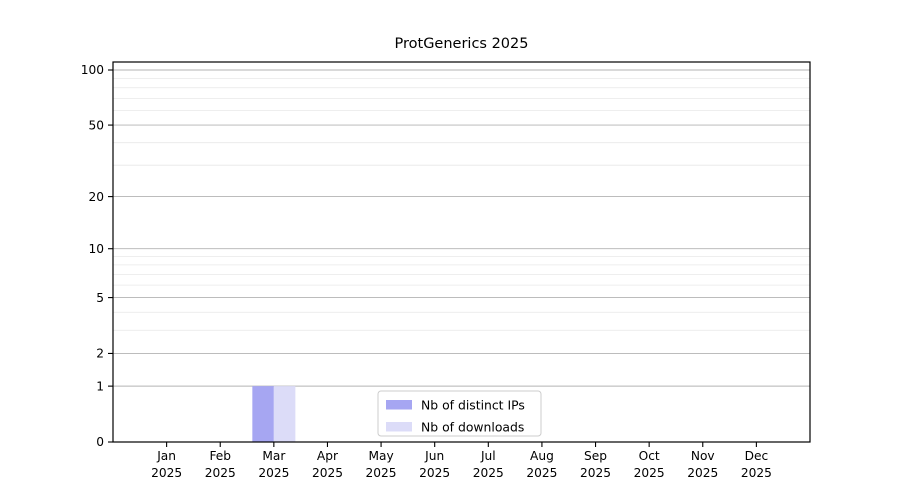  Describe the element at coordinates (542, 456) in the screenshot. I see `x-tick-month-label: Aug` at that location.